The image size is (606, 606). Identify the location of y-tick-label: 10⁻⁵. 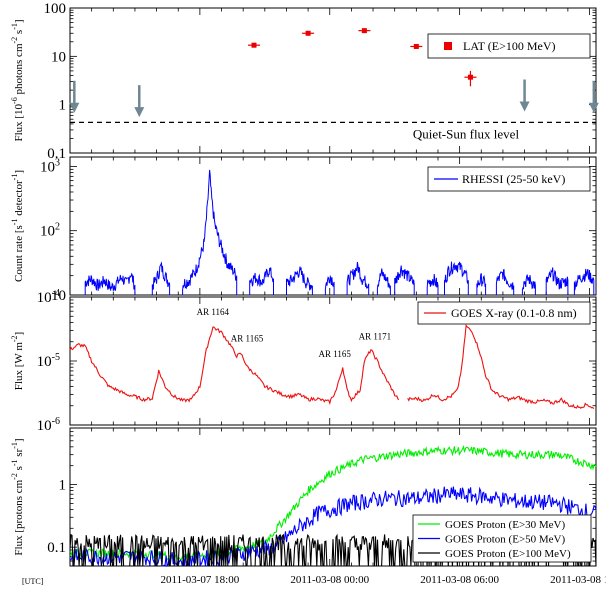
(48, 361).